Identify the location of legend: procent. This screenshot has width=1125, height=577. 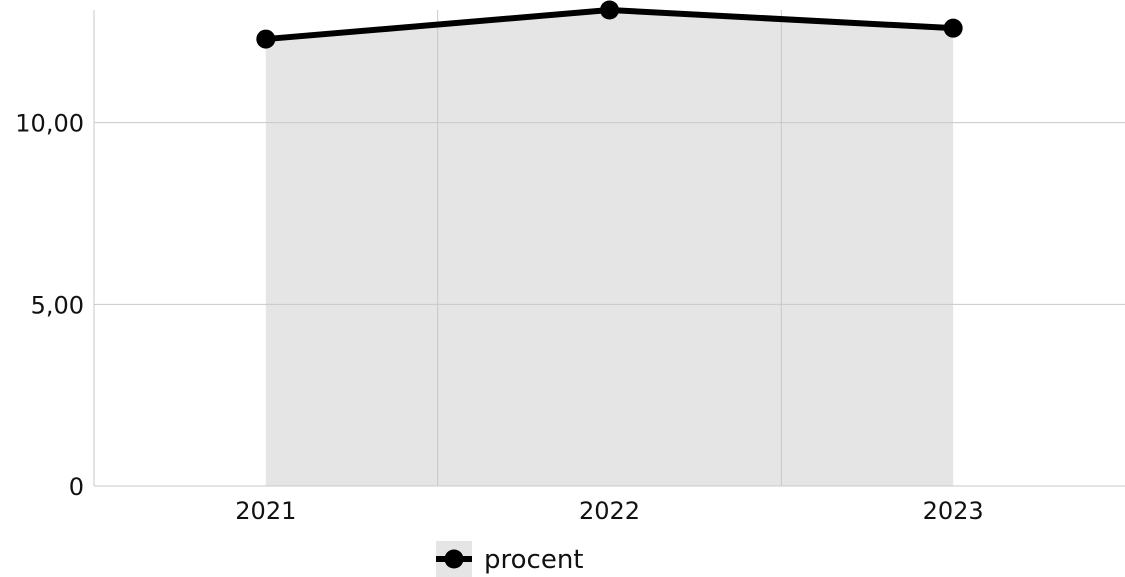
(510, 559).